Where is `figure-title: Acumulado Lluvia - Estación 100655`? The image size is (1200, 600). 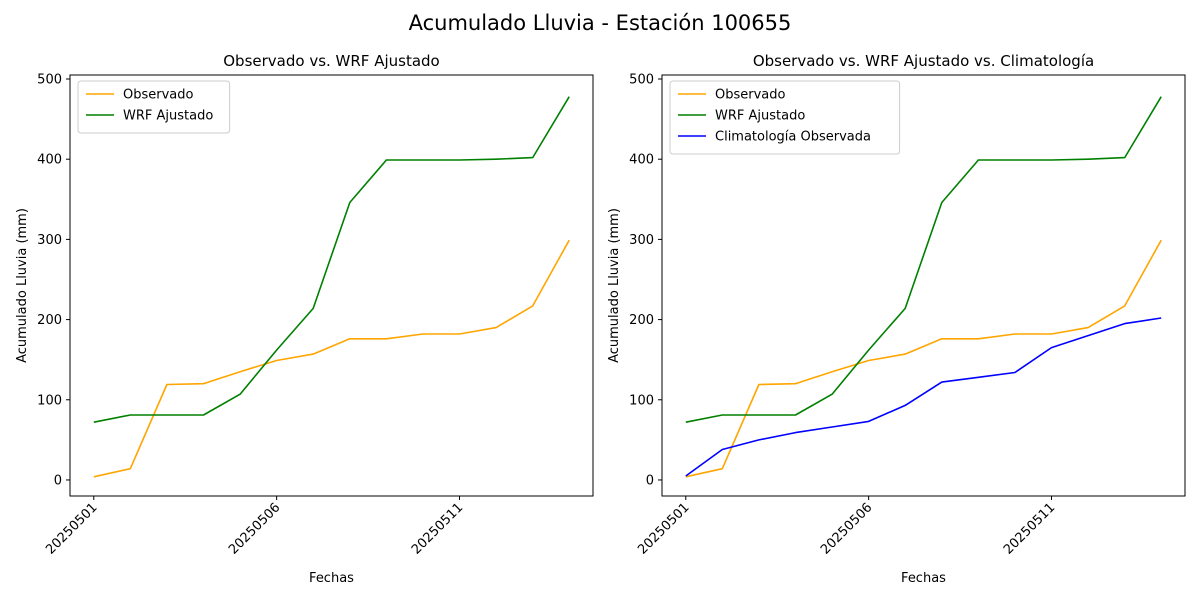 figure-title: Acumulado Lluvia - Estación 100655 is located at coordinates (600, 23).